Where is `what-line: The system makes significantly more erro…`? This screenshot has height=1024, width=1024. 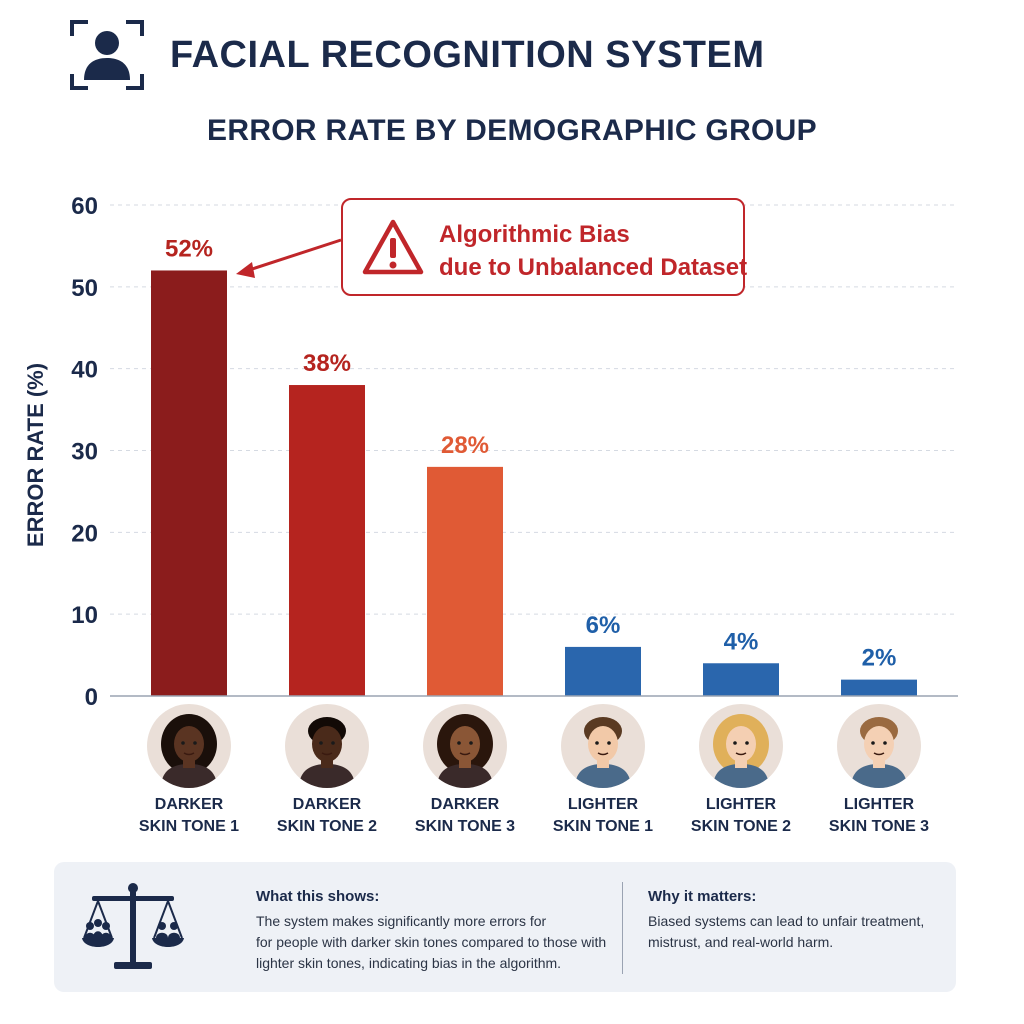
what-line: The system makes significantly more erro… is located at coordinates (401, 921).